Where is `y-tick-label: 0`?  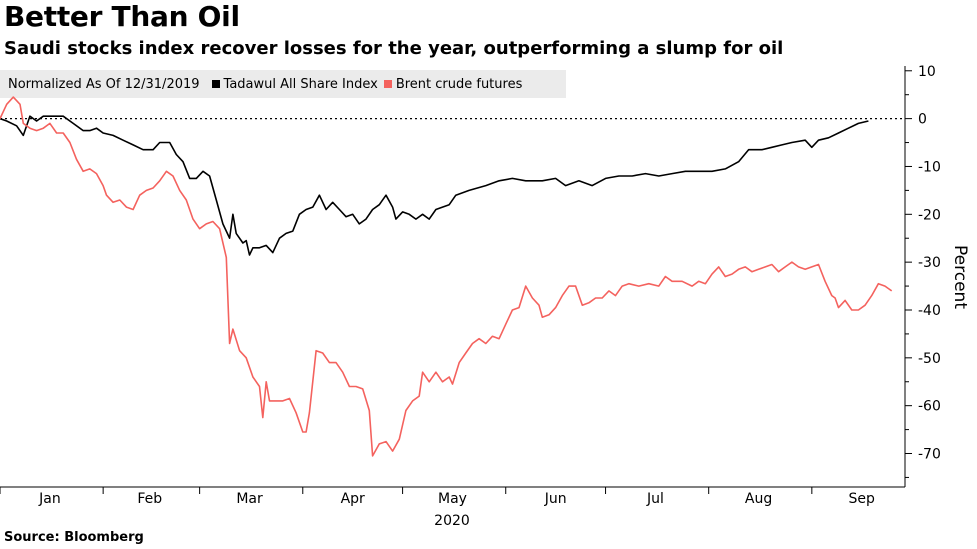 y-tick-label: 0 is located at coordinates (922, 120).